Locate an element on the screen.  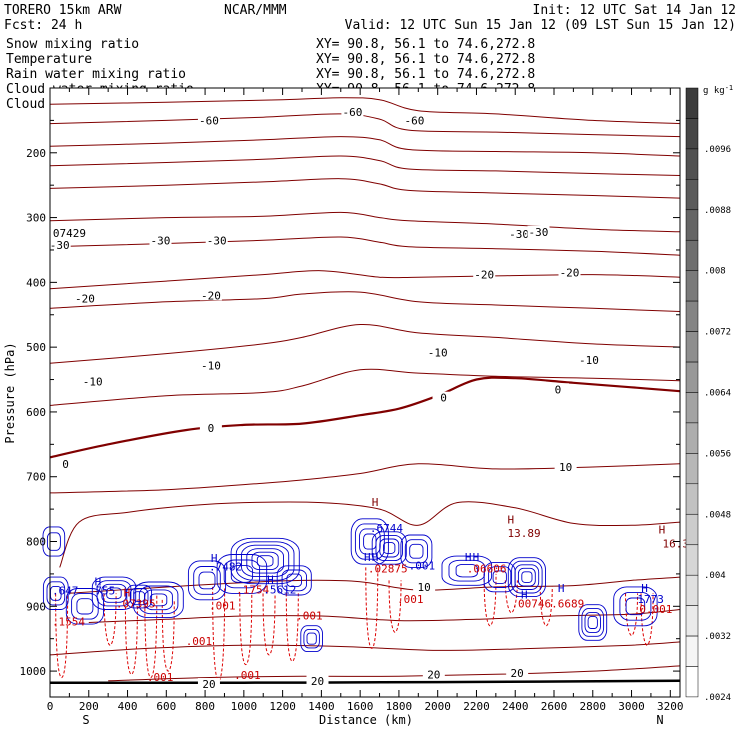
colorbar-unit-text: g kg is located at coordinates (714, 91).